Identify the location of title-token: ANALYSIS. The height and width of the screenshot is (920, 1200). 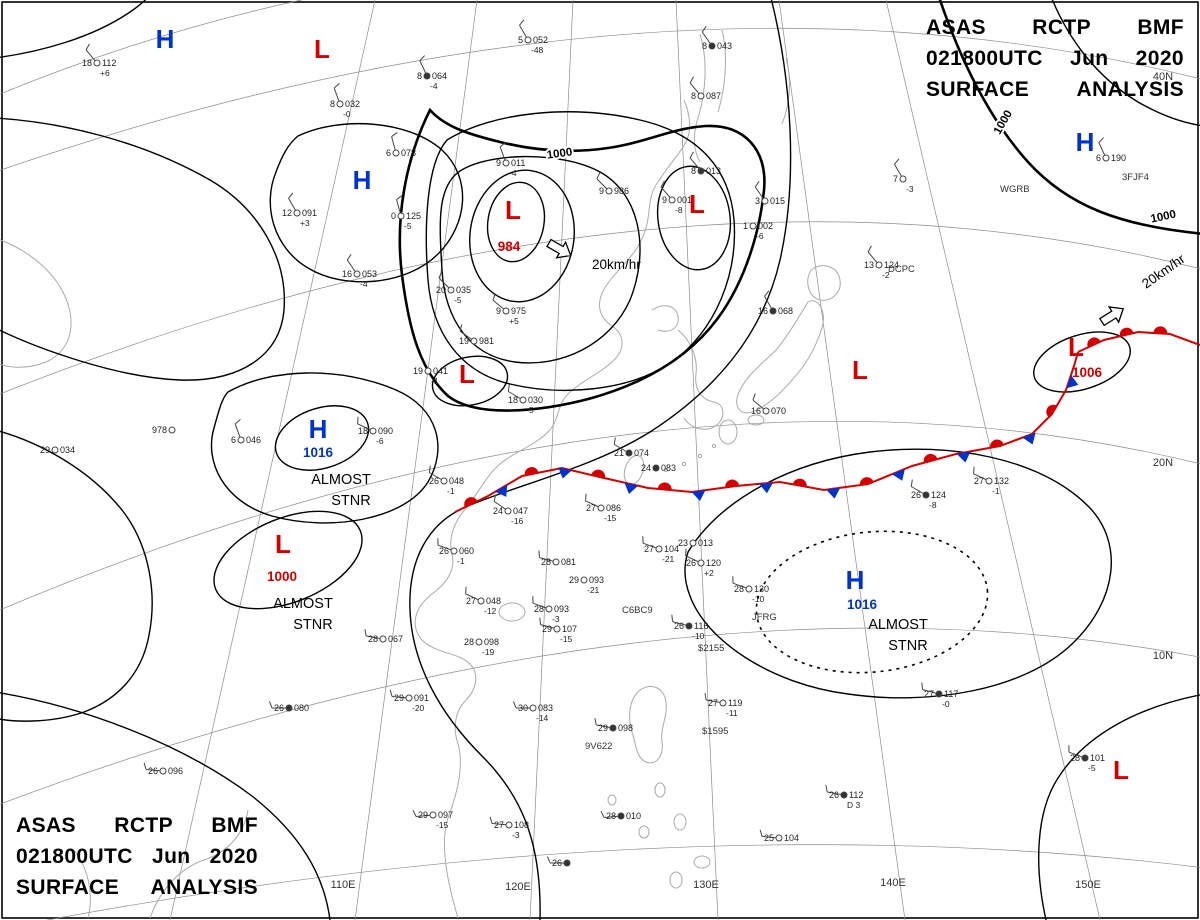
(204, 887).